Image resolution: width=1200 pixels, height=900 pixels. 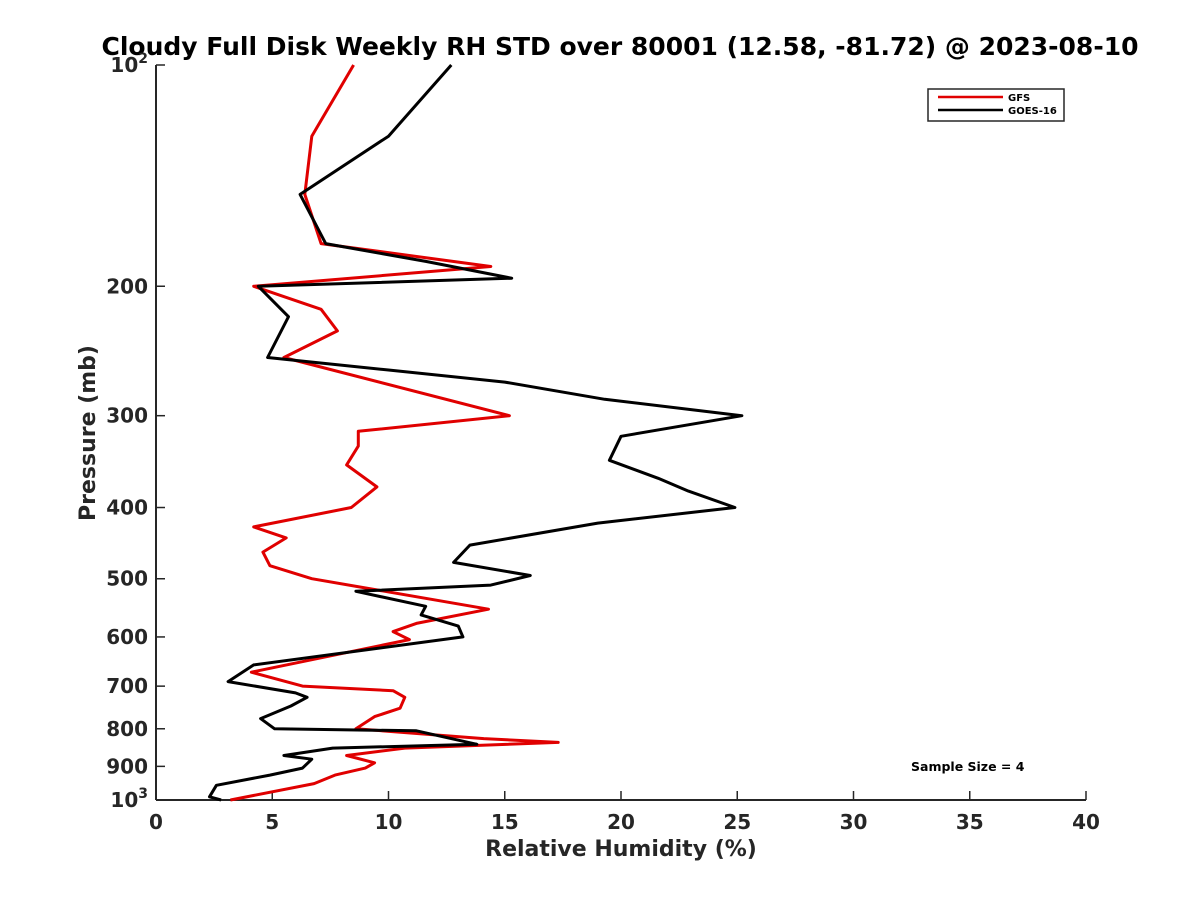 I want to click on x-tick-label: 0, so click(x=156, y=822).